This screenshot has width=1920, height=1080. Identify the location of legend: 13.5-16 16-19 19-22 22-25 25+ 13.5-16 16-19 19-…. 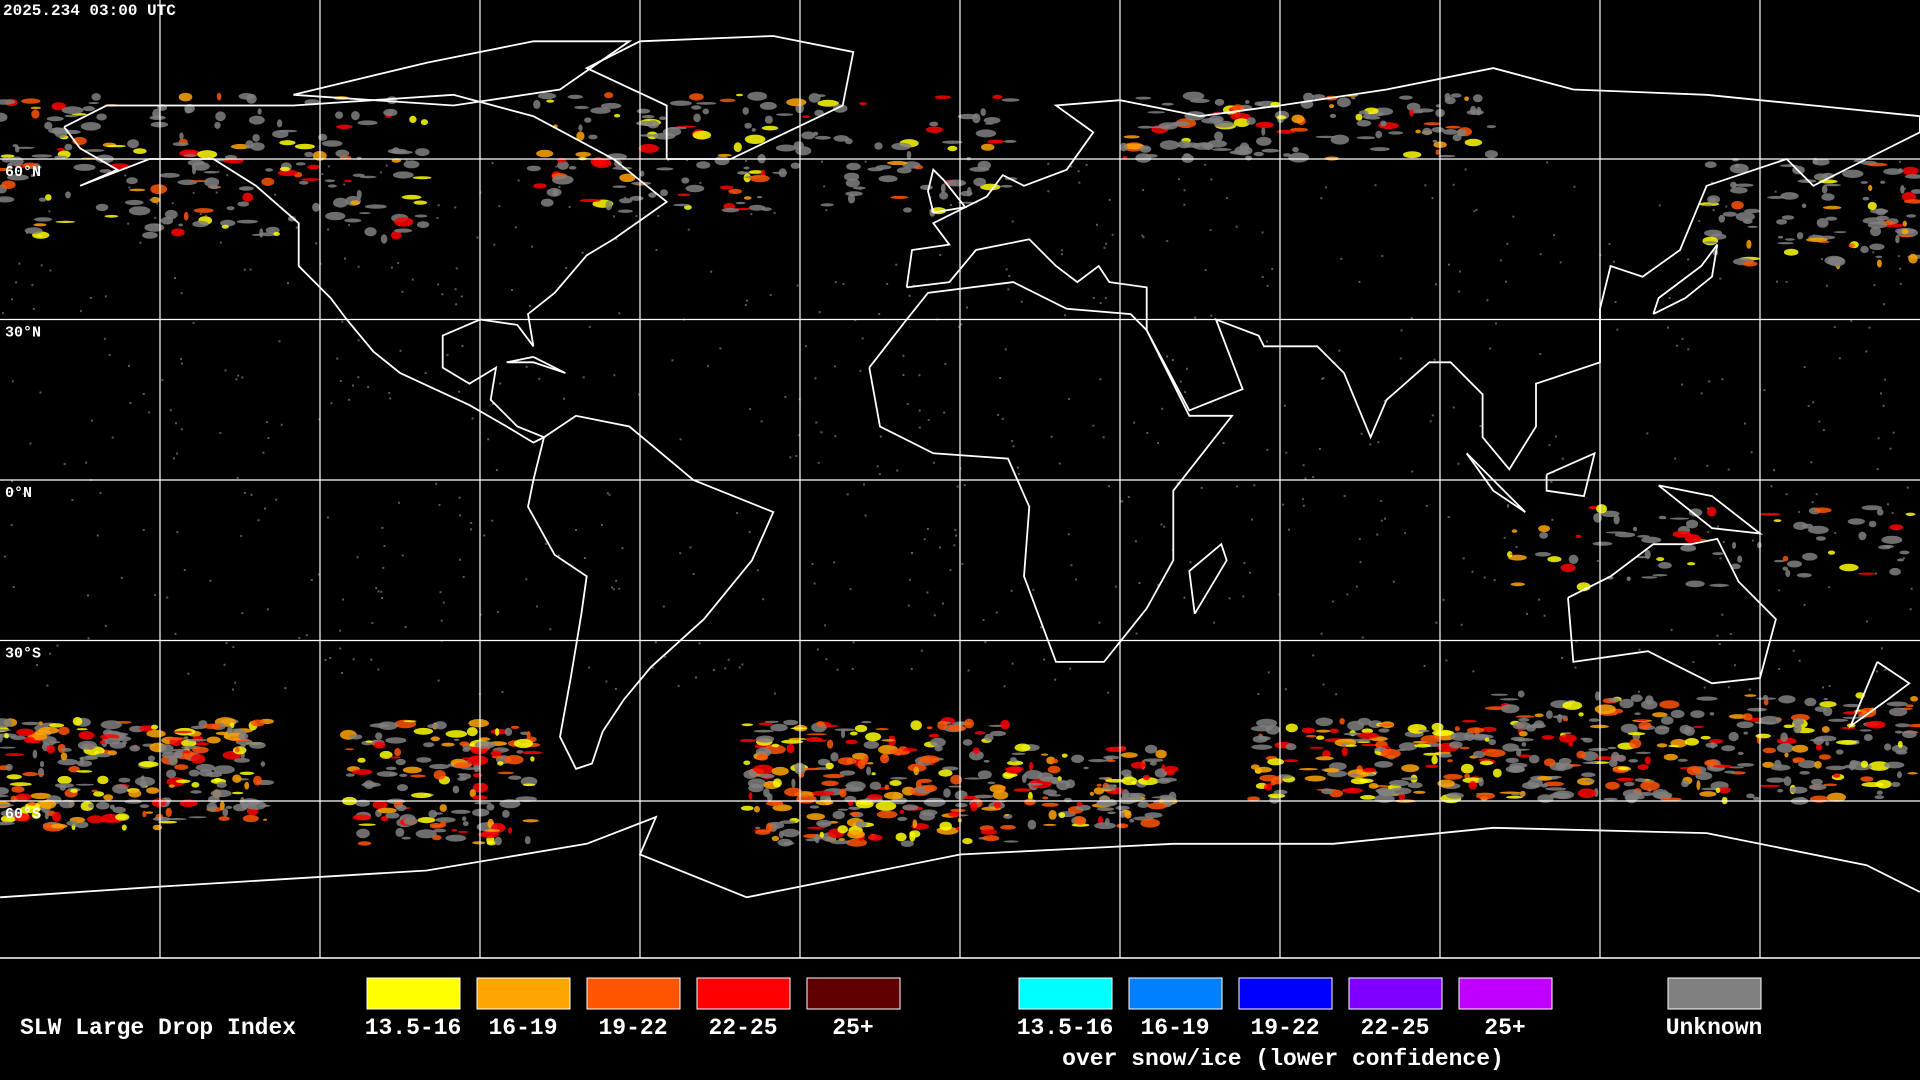
(1063, 1009).